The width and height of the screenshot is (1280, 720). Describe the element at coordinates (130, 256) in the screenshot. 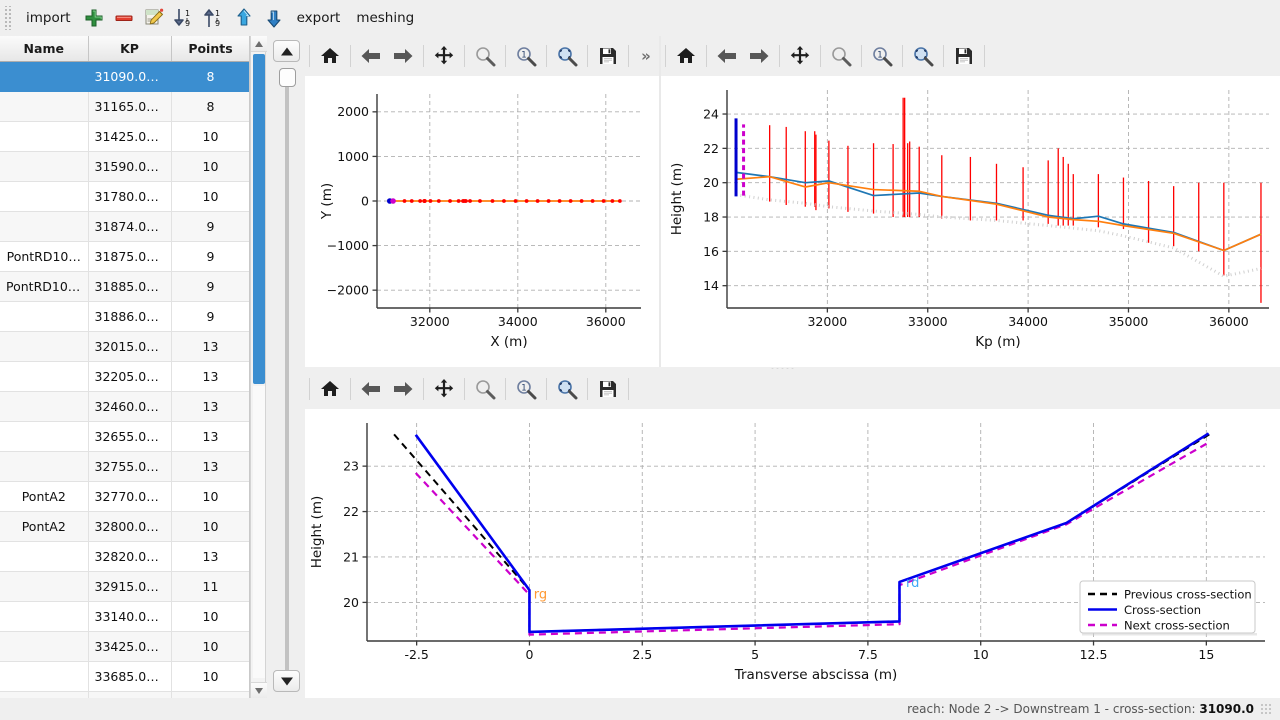

I see `cell-kp: 31875.0000` at that location.